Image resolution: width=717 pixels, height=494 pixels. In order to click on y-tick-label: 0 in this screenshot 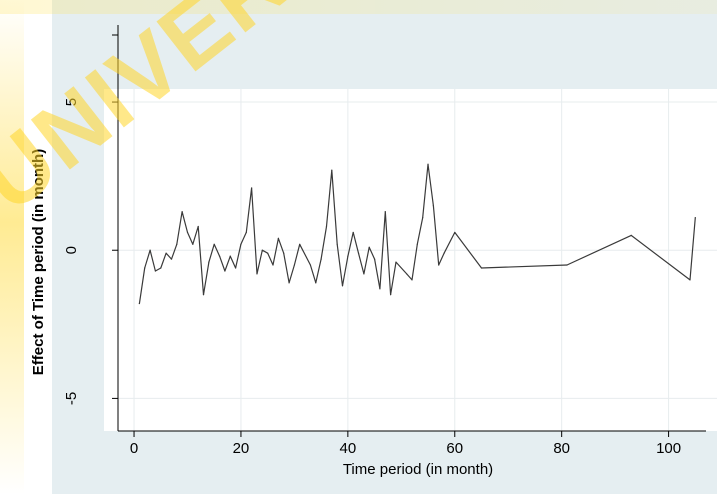, I will do `click(71, 250)`.